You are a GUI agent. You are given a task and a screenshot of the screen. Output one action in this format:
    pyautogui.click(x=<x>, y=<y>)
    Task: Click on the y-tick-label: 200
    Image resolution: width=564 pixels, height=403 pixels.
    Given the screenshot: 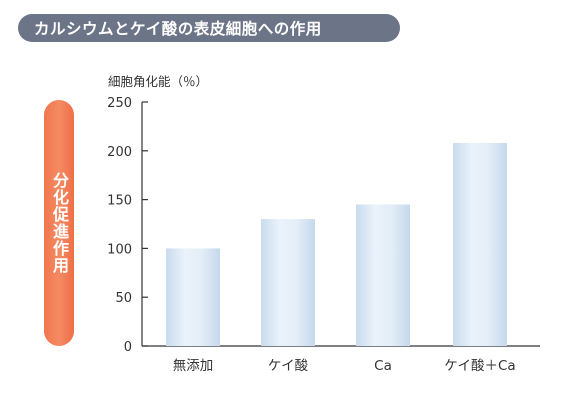 What is the action you would take?
    pyautogui.click(x=119, y=152)
    